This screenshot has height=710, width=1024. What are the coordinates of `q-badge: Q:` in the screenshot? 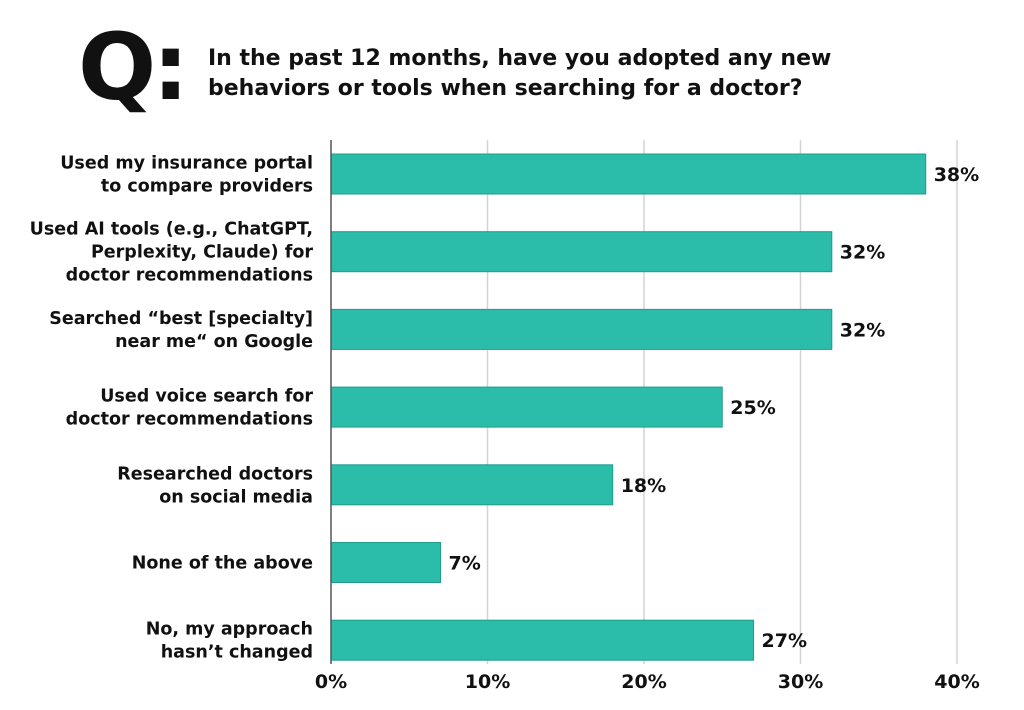 It's located at (133, 67).